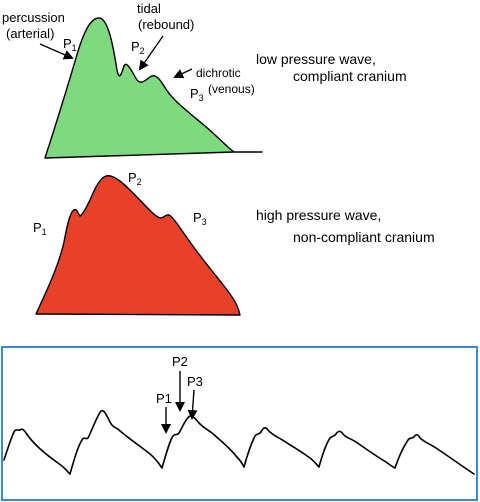 Image resolution: width=480 pixels, height=502 pixels. Describe the element at coordinates (180, 361) in the screenshot. I see `p2-label-bottom: P2` at that location.